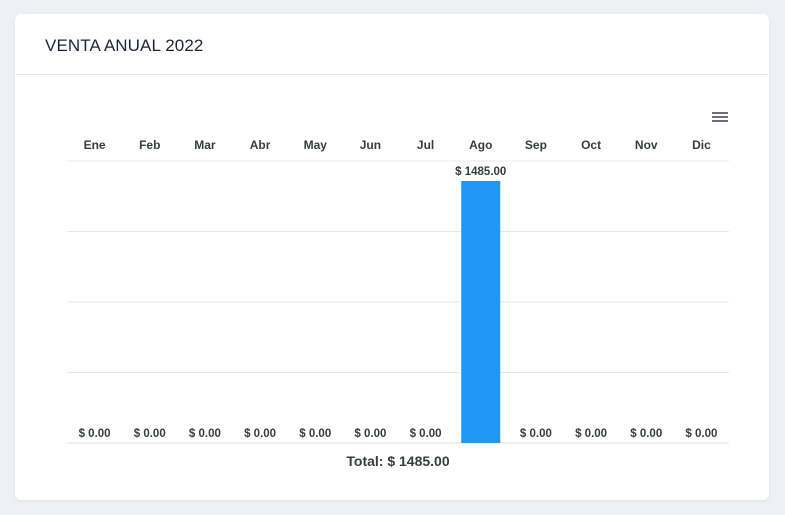  Describe the element at coordinates (701, 145) in the screenshot. I see `x-tick-label: Dic` at that location.